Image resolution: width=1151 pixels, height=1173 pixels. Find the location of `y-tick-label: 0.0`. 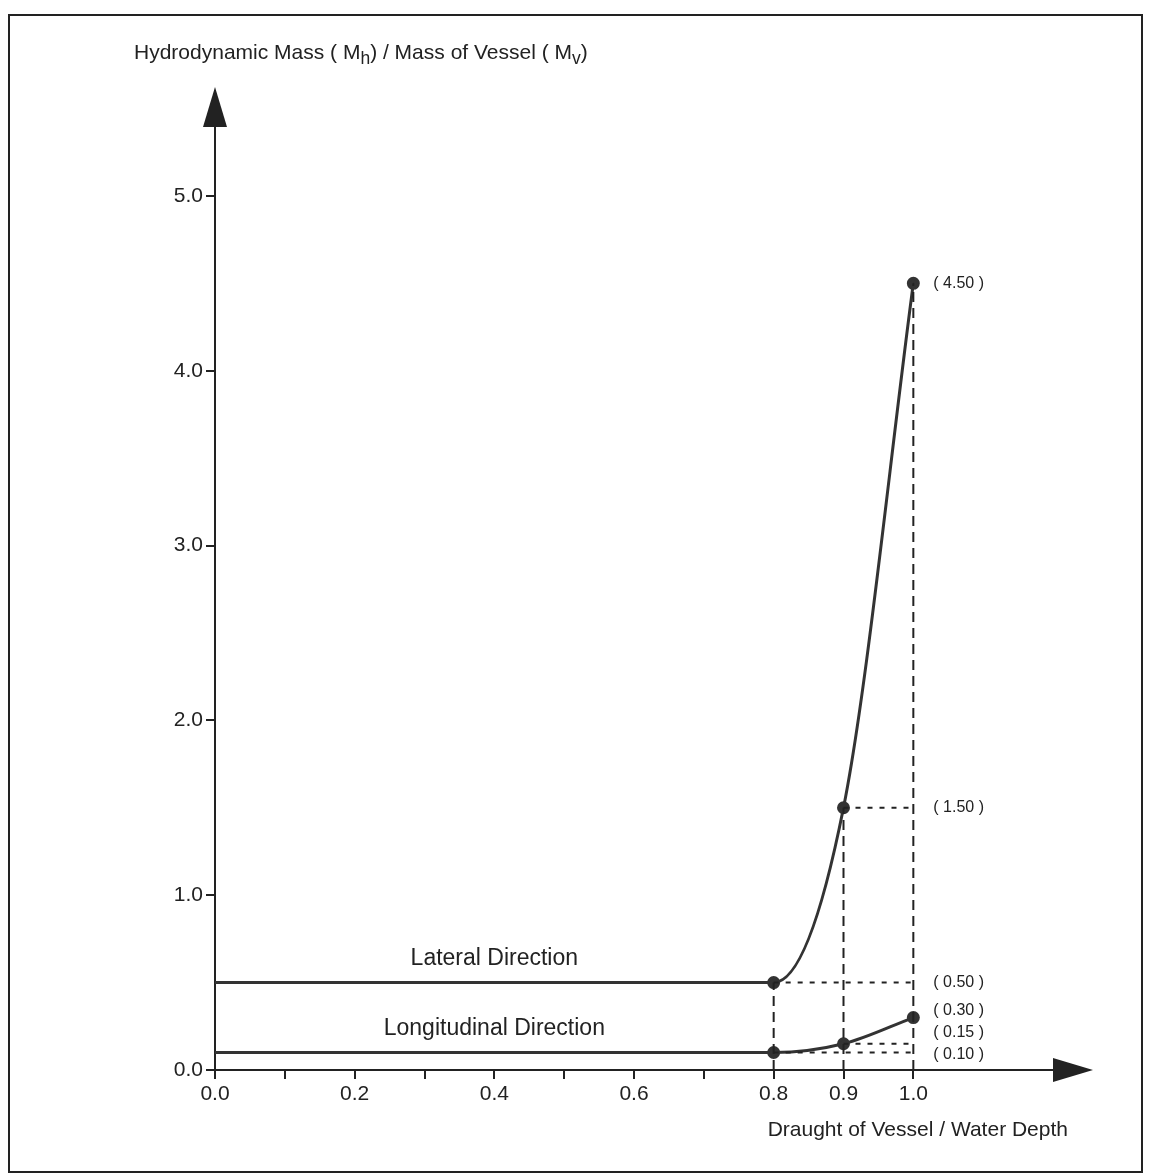

y-tick-label: 0.0 is located at coordinates (188, 1068).